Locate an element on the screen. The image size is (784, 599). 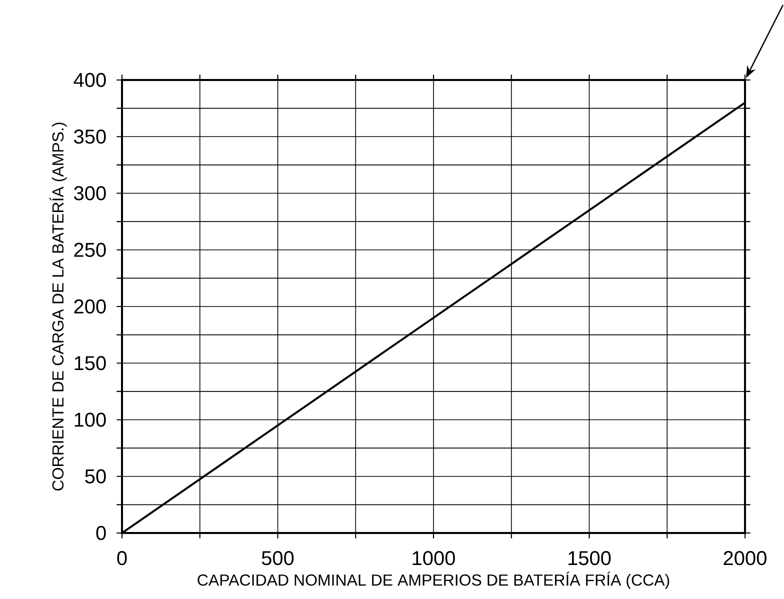
x-tick-label: 1000 is located at coordinates (433, 558).